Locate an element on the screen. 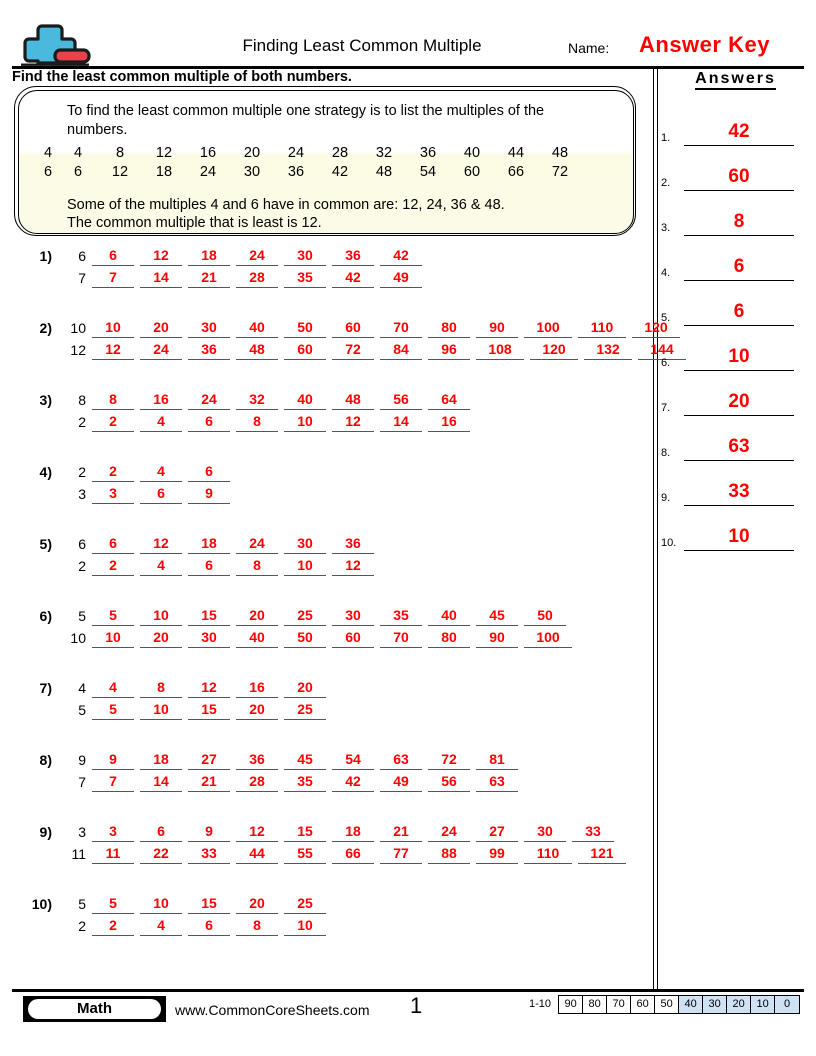  multiple-blank: 48 is located at coordinates (353, 400).